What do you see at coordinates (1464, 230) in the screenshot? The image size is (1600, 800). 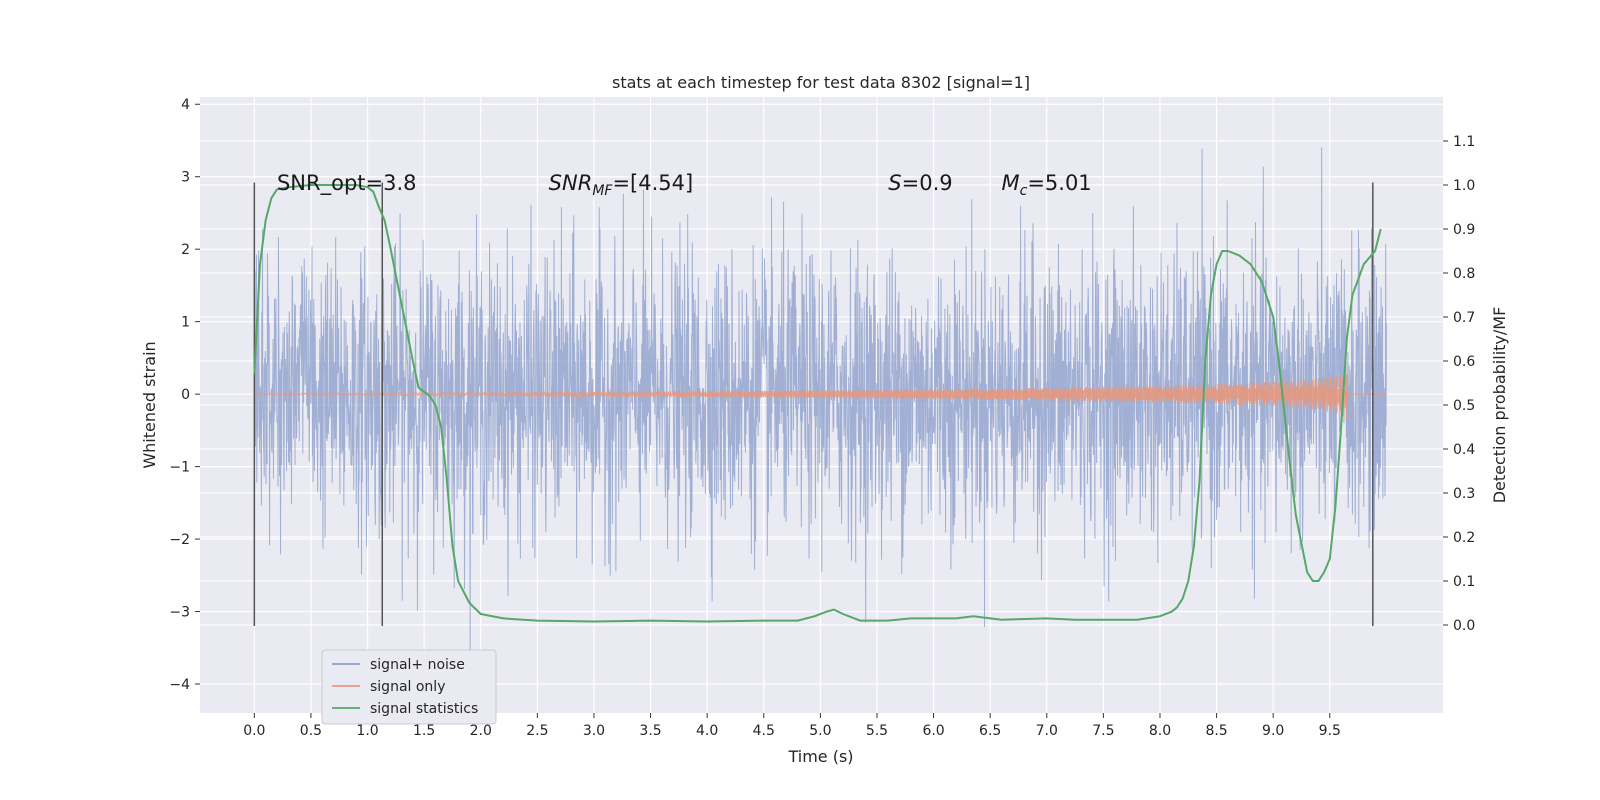 I see `y2-tick-label-9: 0.9` at bounding box center [1464, 230].